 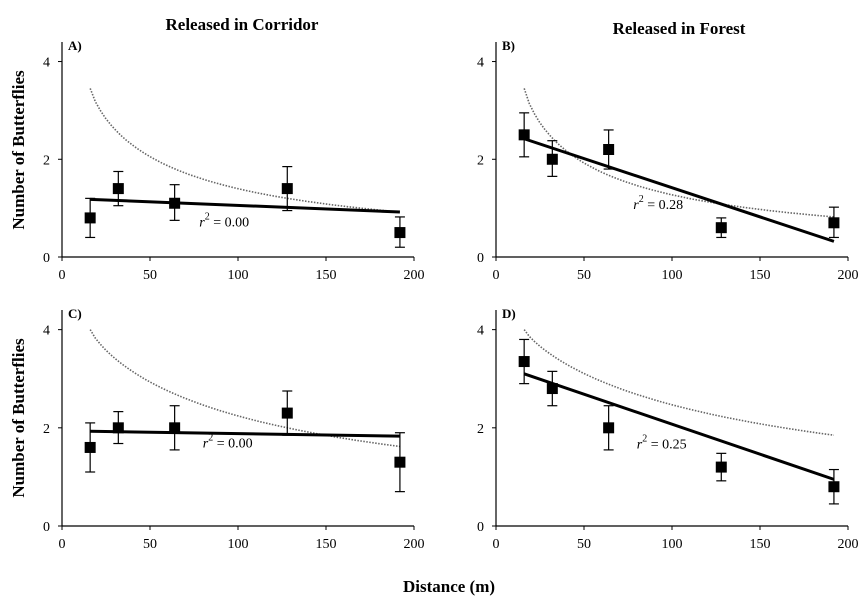 What do you see at coordinates (662, 442) in the screenshot?
I see `r-squared-label: r2 = 0.25` at bounding box center [662, 442].